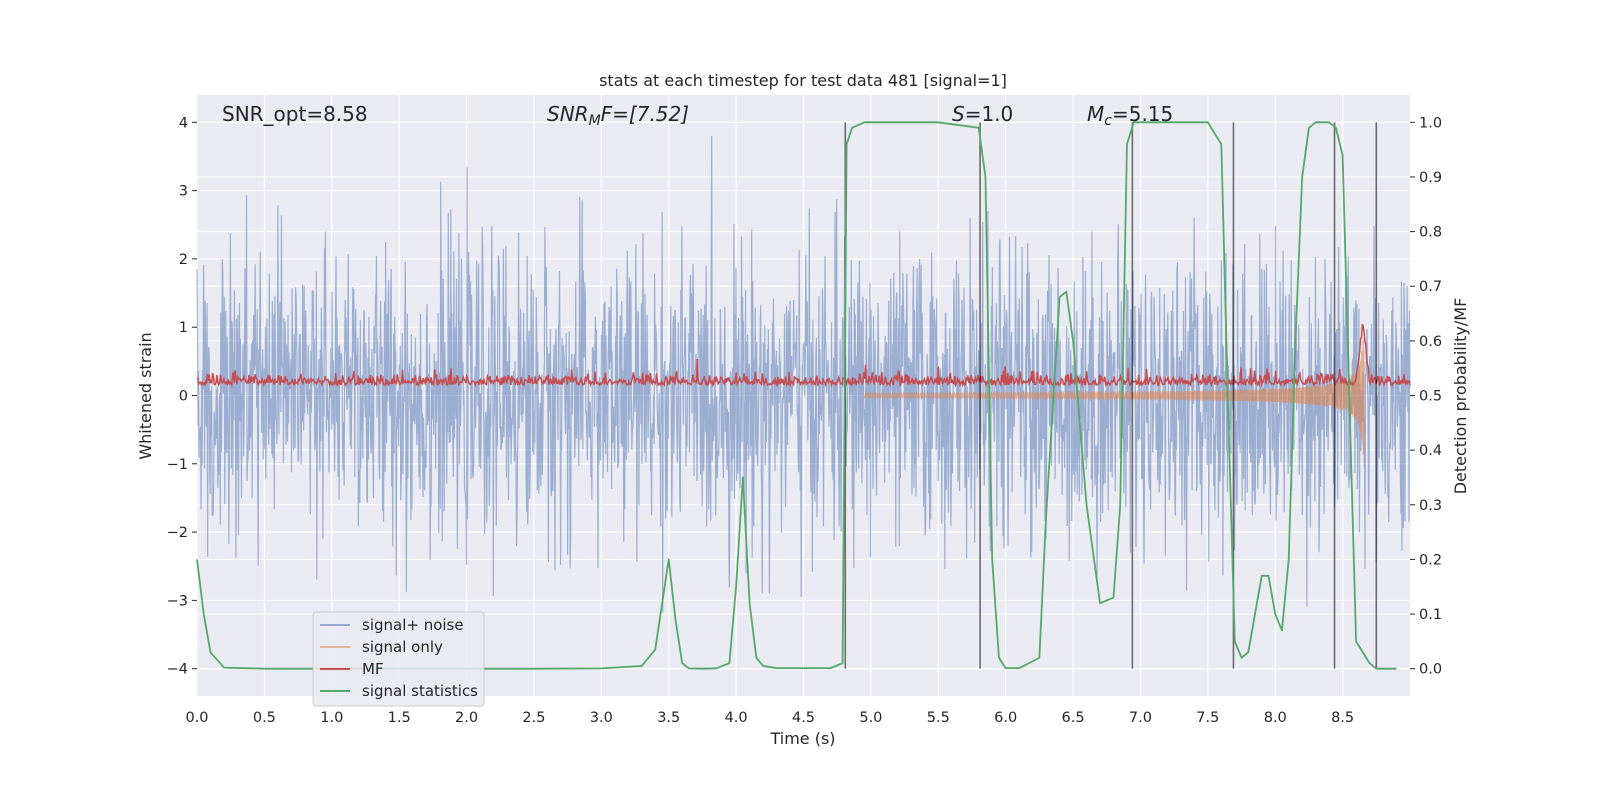 The height and width of the screenshot is (800, 1600). Describe the element at coordinates (1142, 114) in the screenshot. I see `annotation-mc-rest: =5.15` at that location.